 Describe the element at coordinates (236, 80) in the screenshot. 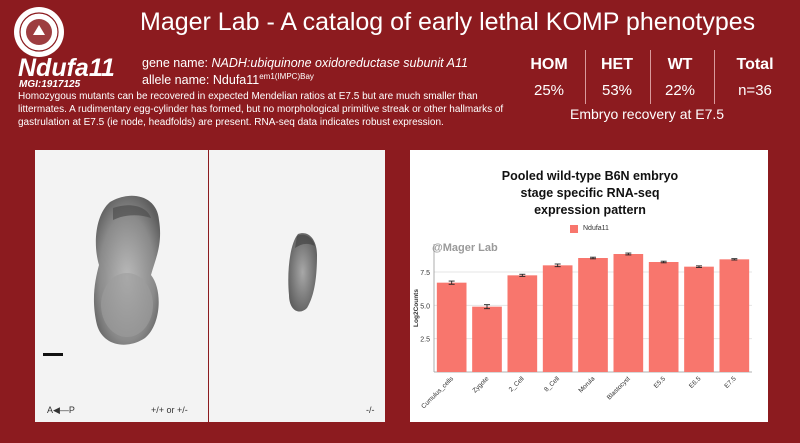

I see `allele-name-value: Ndufa11` at that location.